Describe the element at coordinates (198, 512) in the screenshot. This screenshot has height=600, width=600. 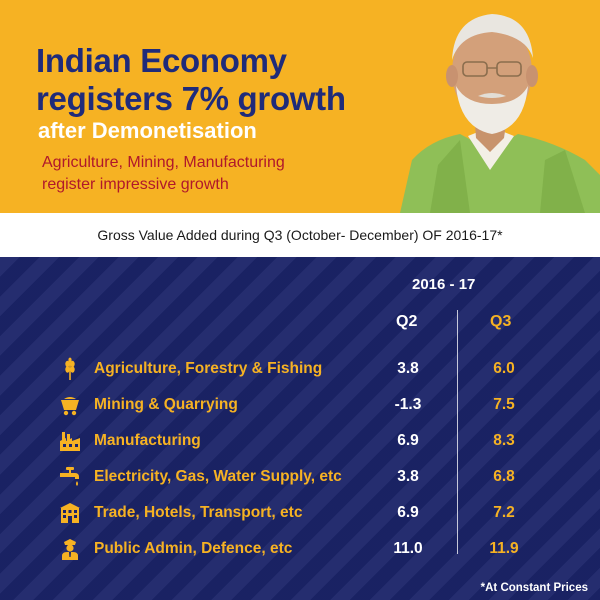
I see `row-label: Trade, Hotels, Transport, etc` at that location.